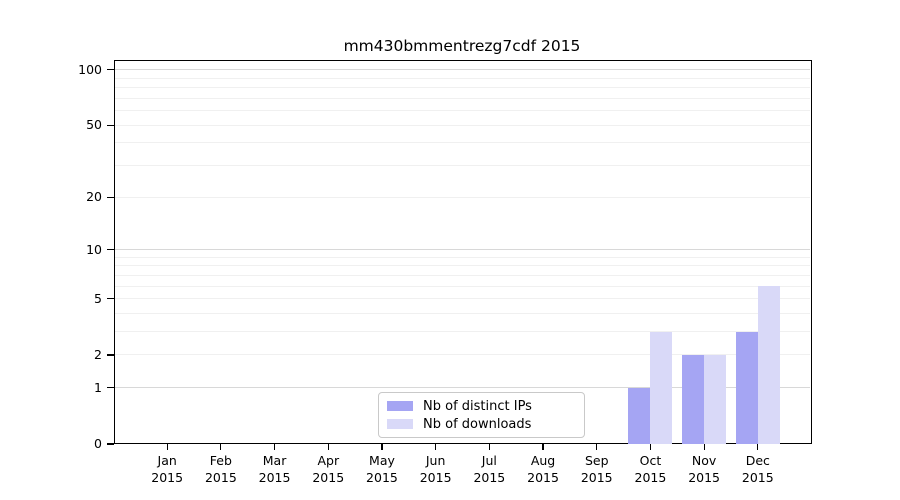 Image resolution: width=900 pixels, height=500 pixels. What do you see at coordinates (274, 469) in the screenshot?
I see `x-axis-tick-label: Mar 2015` at bounding box center [274, 469].